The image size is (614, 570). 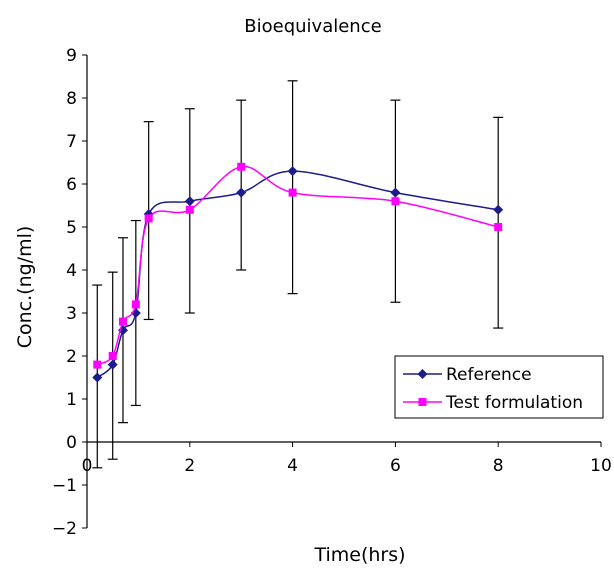 What do you see at coordinates (87, 466) in the screenshot?
I see `x-tick-label: 0` at bounding box center [87, 466].